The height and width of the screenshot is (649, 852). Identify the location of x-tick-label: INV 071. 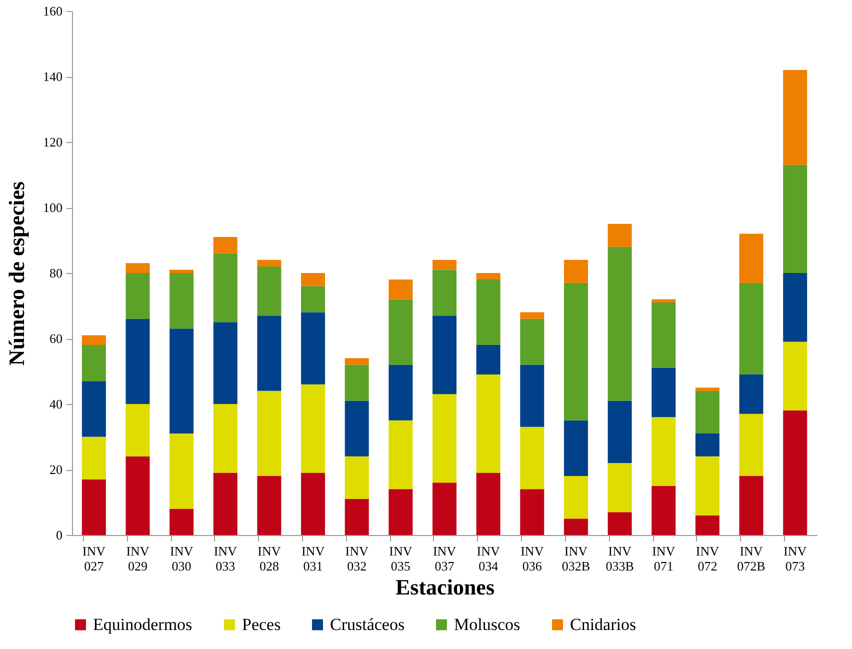
(664, 559).